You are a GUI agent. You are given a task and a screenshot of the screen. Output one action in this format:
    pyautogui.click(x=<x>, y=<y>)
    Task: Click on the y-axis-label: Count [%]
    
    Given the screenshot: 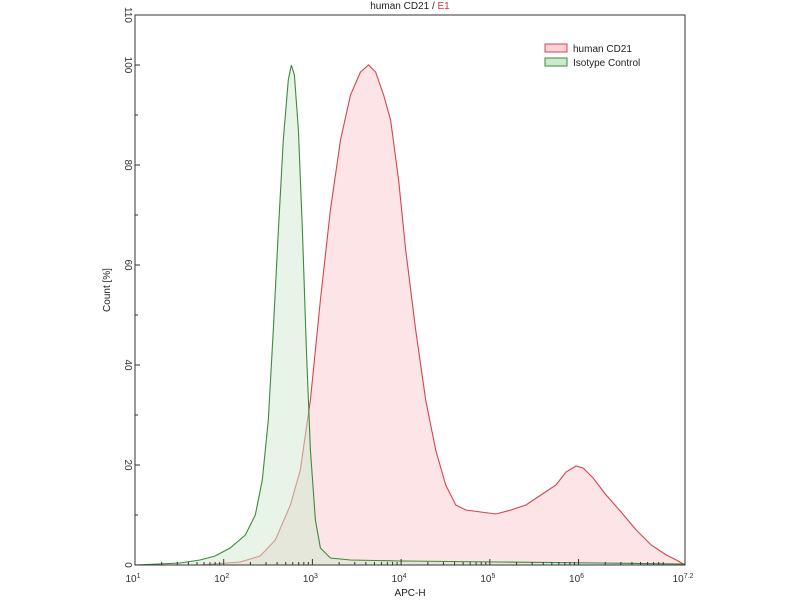 What is the action you would take?
    pyautogui.click(x=107, y=290)
    